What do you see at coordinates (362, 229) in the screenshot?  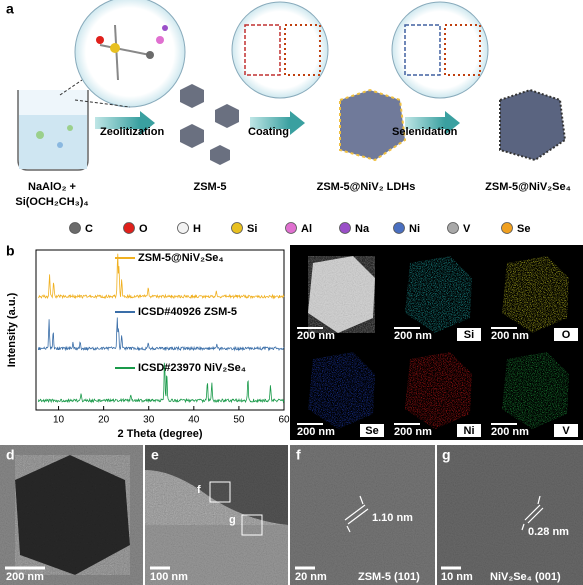 I see `atom-name: Na` at bounding box center [362, 229].